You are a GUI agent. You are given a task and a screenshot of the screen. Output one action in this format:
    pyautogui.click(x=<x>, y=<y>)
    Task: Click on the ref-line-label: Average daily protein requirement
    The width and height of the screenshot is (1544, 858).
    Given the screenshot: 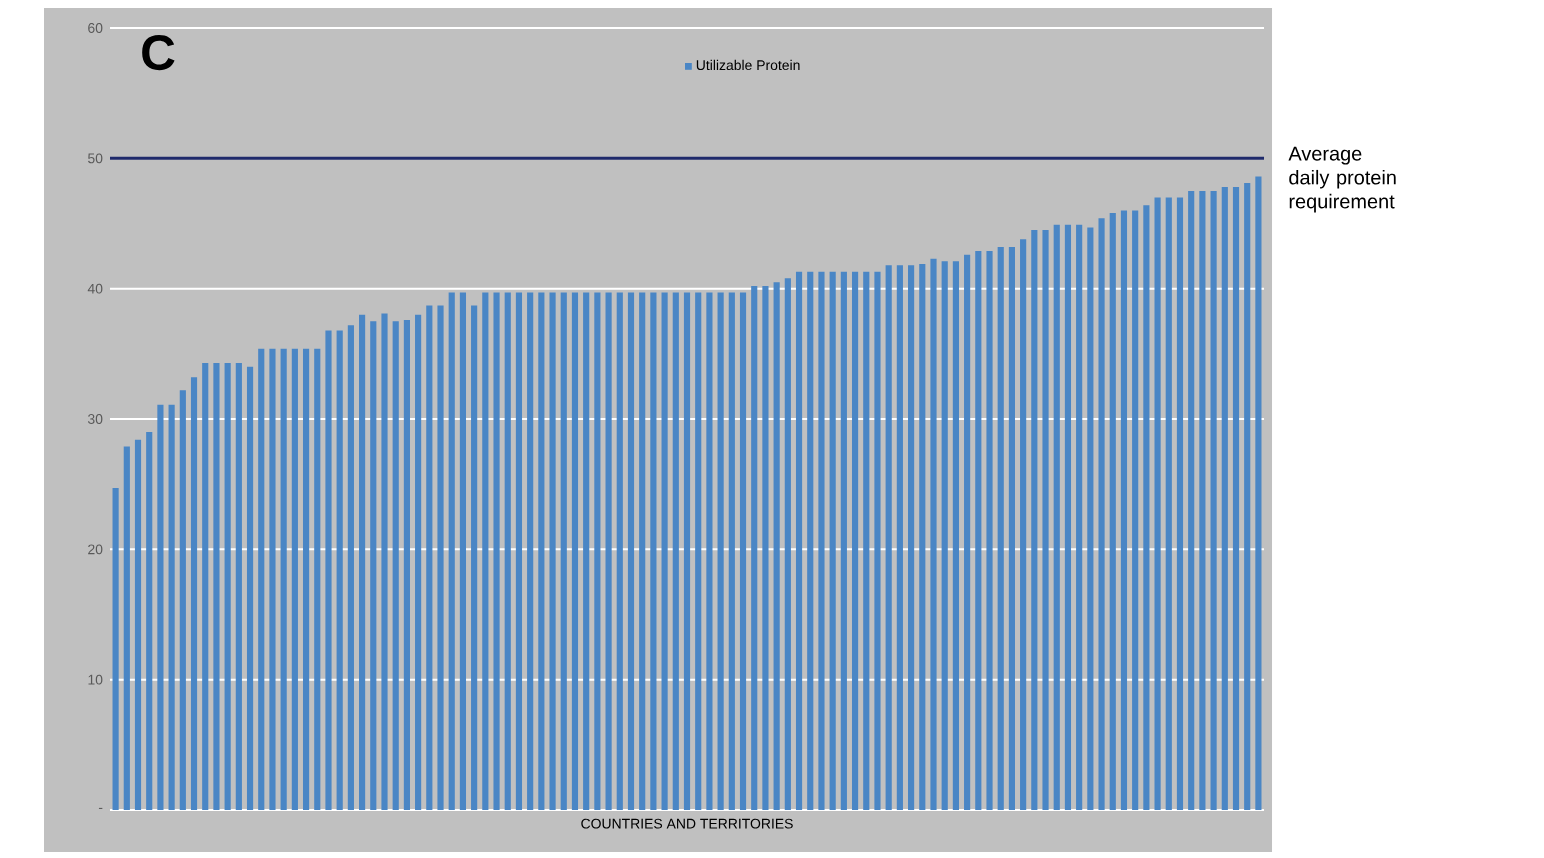 What is the action you would take?
    pyautogui.click(x=1342, y=179)
    